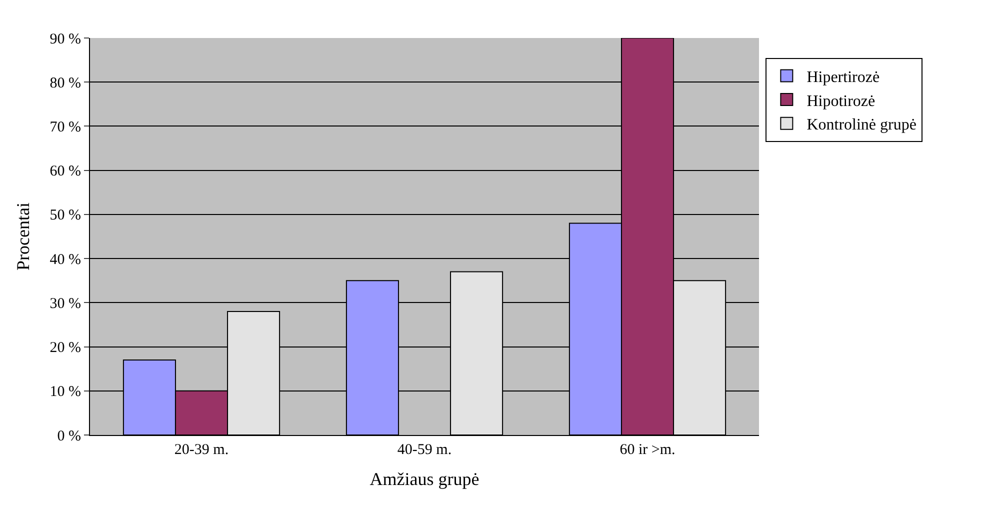 This screenshot has width=989, height=515. Describe the element at coordinates (22, 236) in the screenshot. I see `y-axis-title: Procentai` at that location.